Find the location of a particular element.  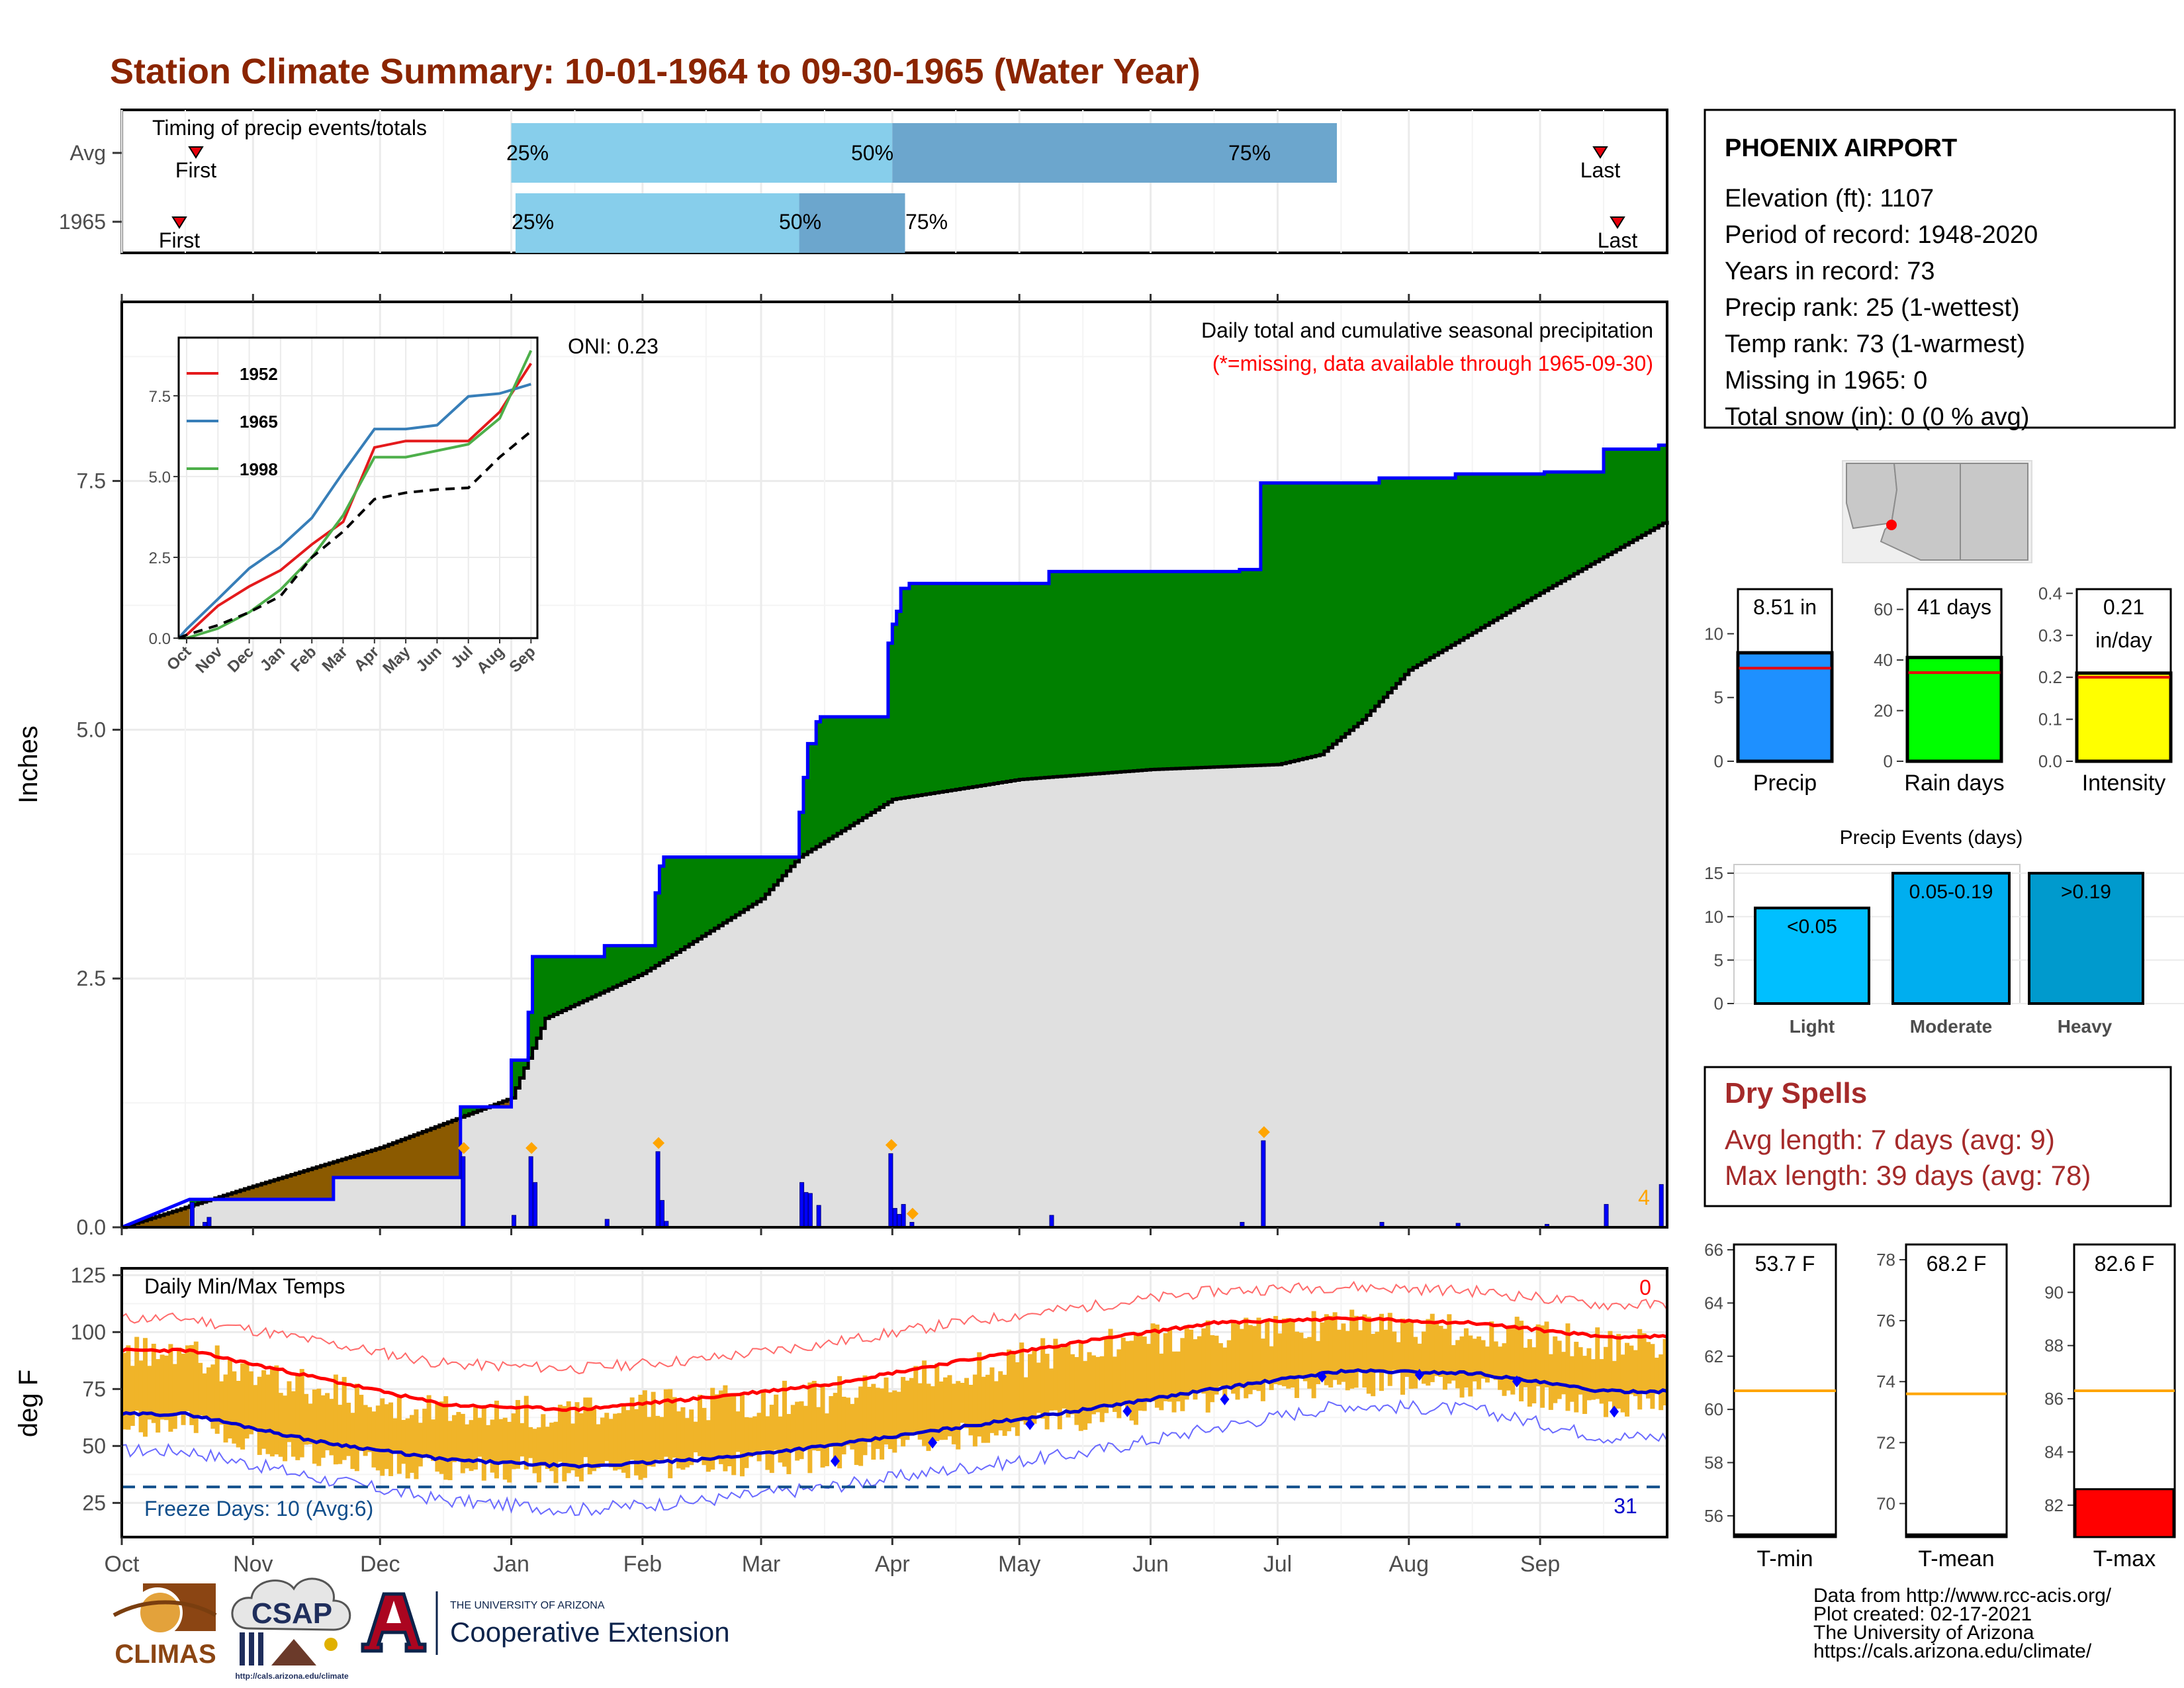

dry-spells-title: Dry Spells is located at coordinates (1796, 1093).